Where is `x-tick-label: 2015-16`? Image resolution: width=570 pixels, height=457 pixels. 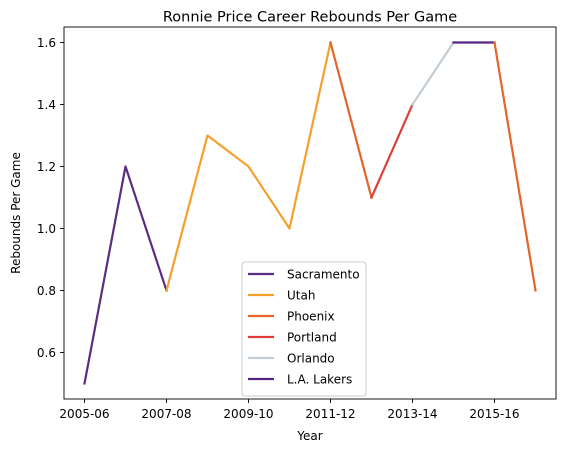 x-tick-label: 2015-16 is located at coordinates (494, 414).